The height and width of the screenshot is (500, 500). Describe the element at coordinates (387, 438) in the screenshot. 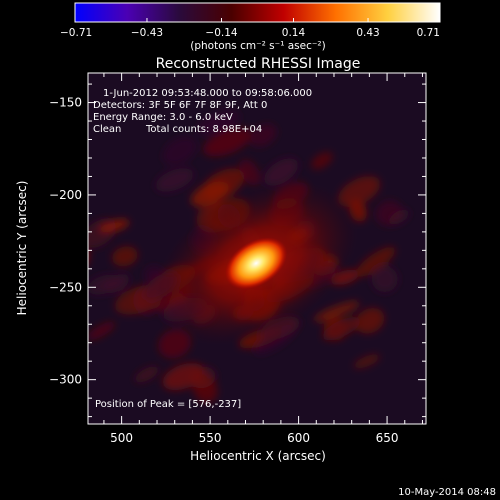

I see `x-tick-label: 650` at that location.